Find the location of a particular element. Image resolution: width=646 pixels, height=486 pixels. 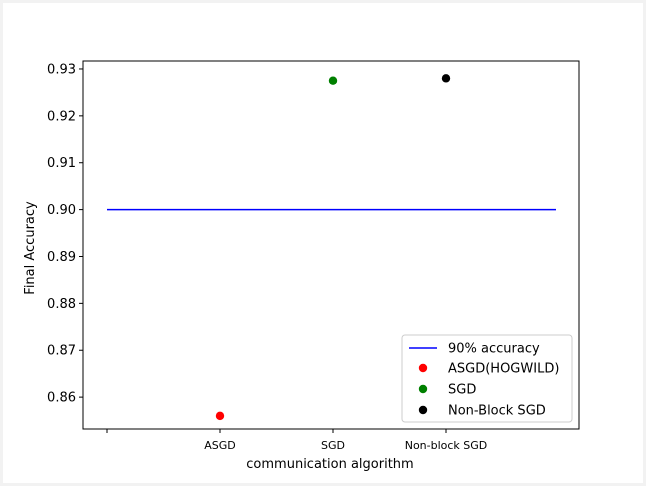

y-tick-label: 0.87 is located at coordinates (61, 351).